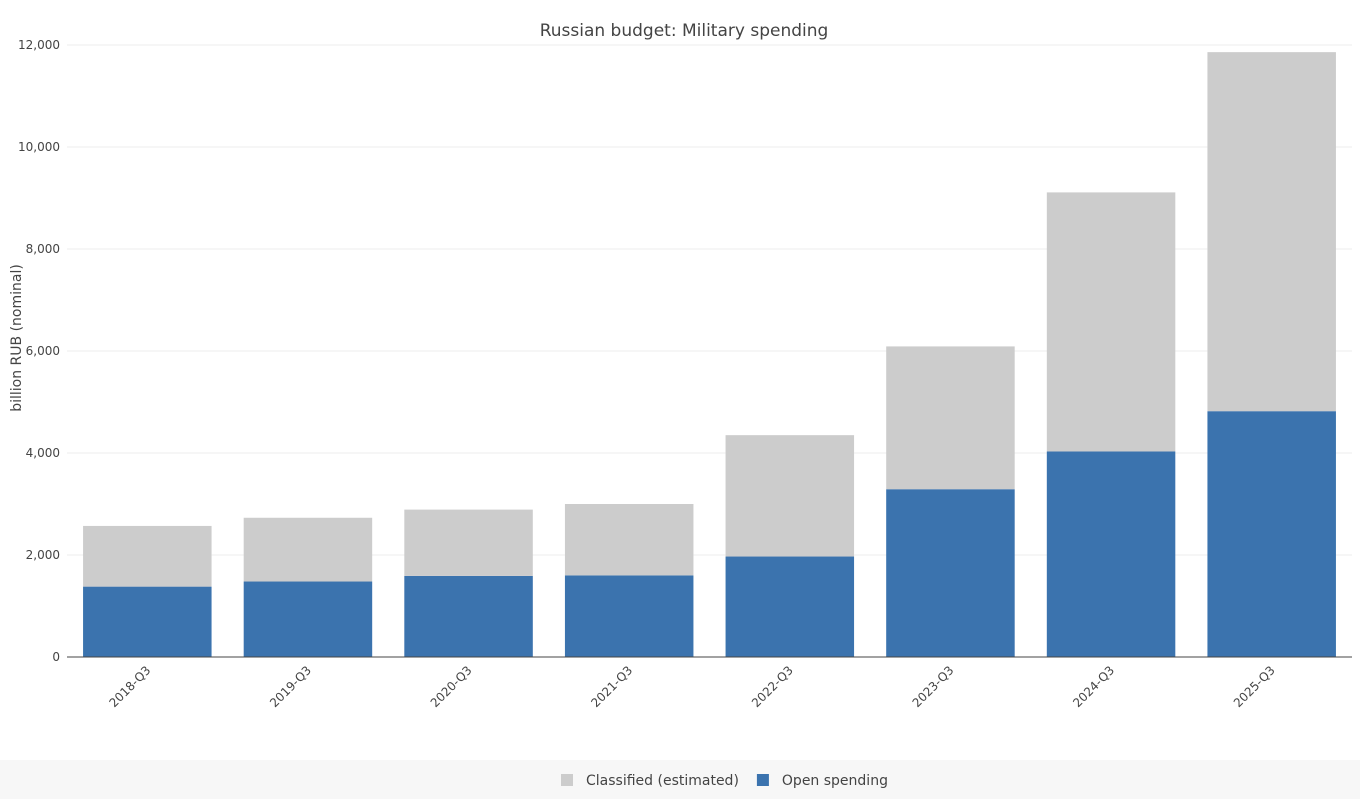  Describe the element at coordinates (950, 418) in the screenshot. I see `bar-classified-estimated-2023-q3` at that location.